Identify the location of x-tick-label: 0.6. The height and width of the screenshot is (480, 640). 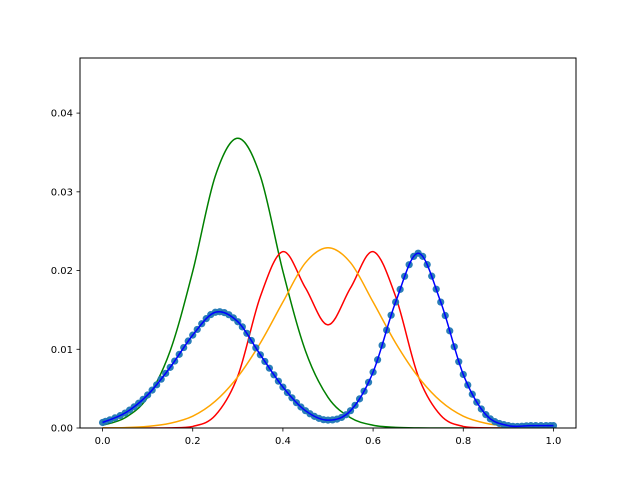
(373, 441).